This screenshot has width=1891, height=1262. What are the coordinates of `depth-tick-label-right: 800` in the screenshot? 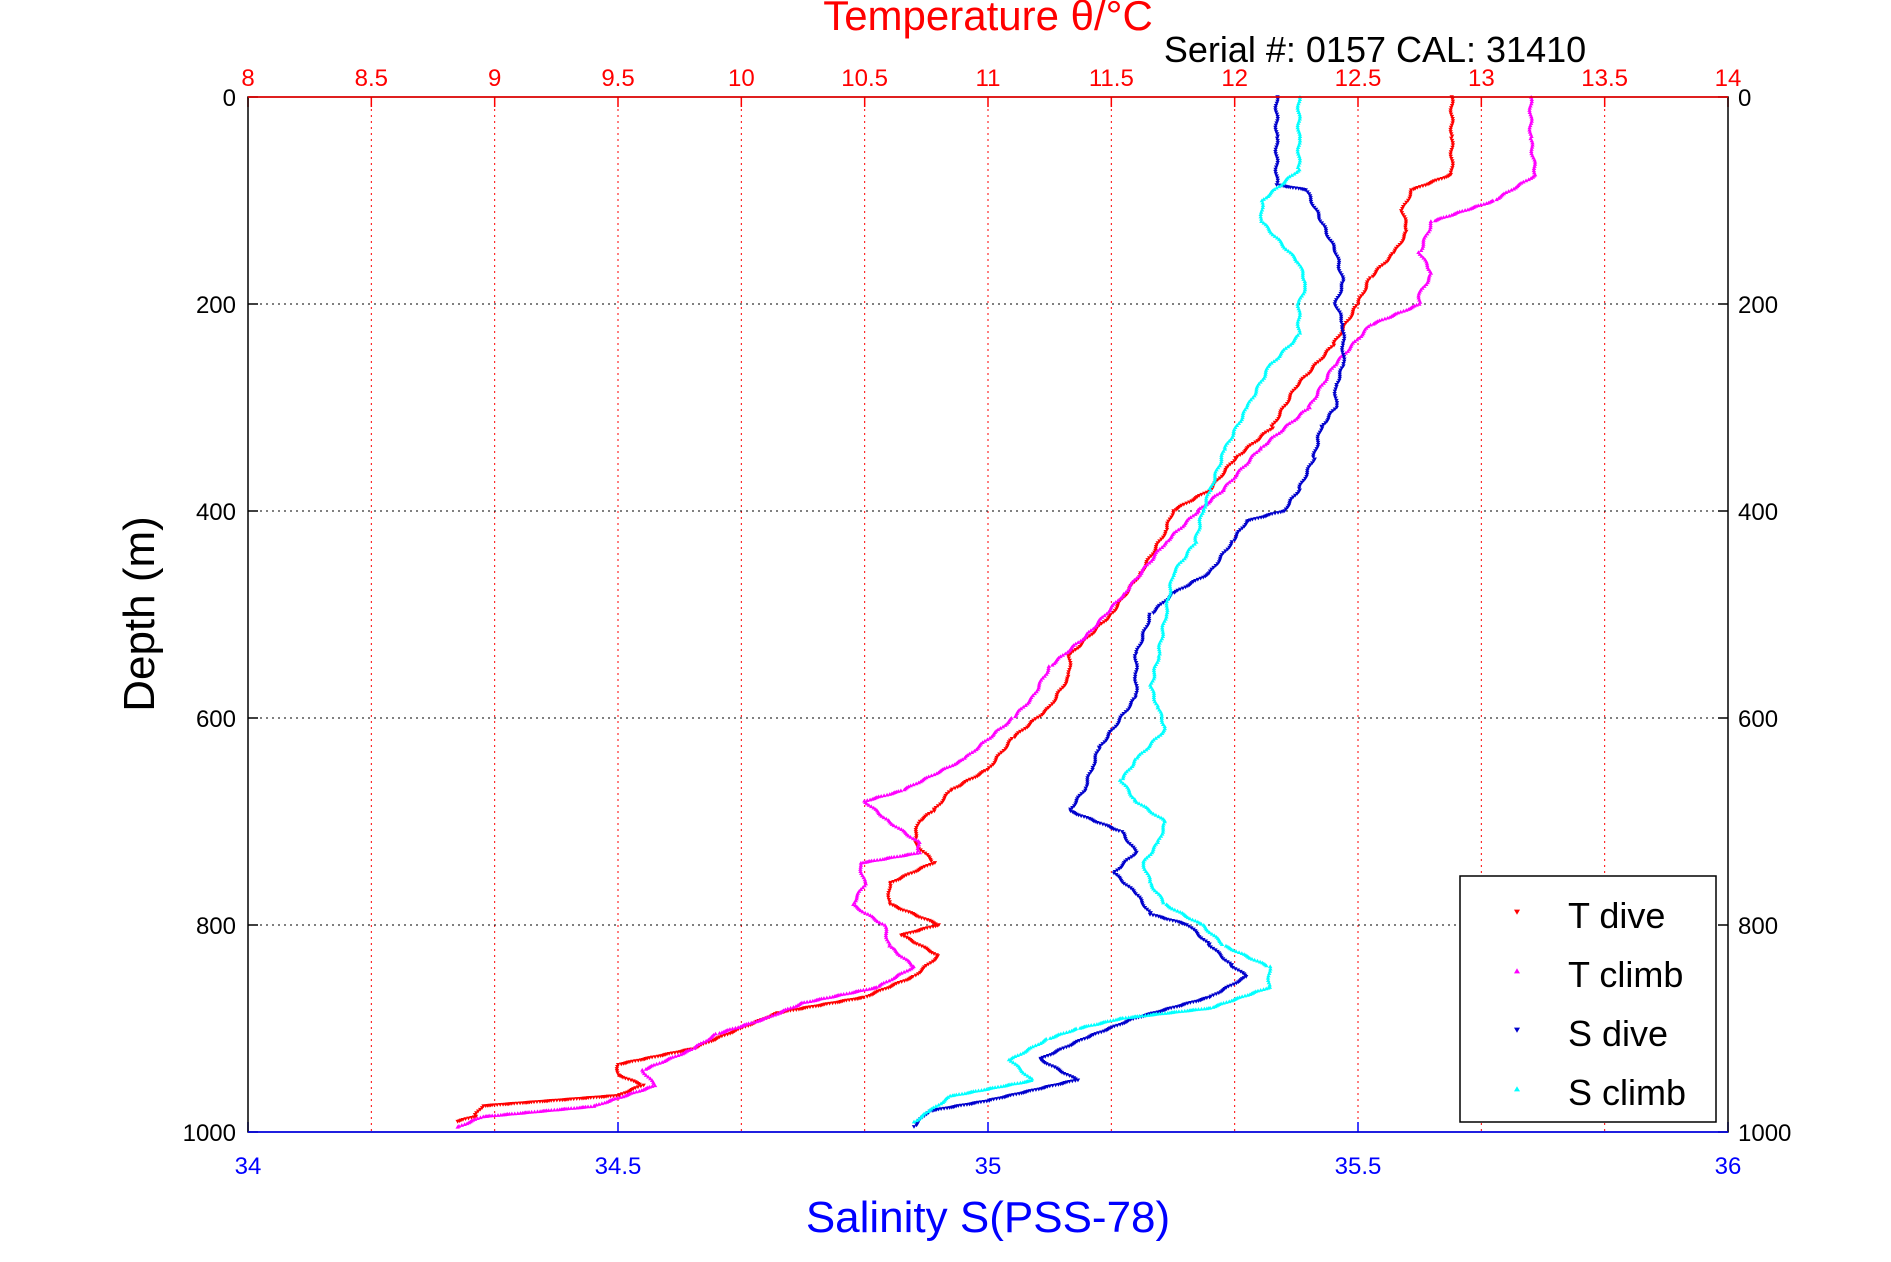 It's located at (1758, 926).